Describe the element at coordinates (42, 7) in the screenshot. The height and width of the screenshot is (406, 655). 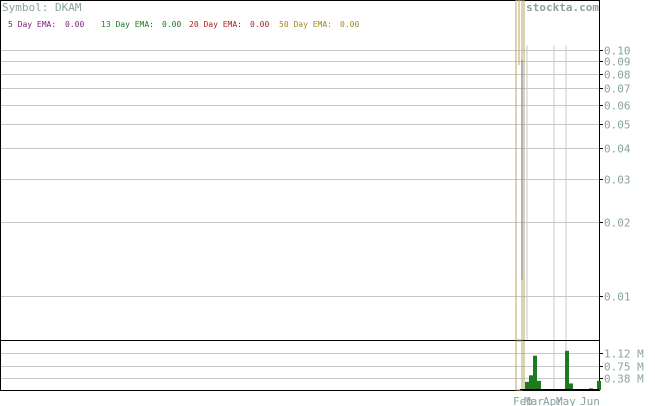
I see `symbol-label: Symbol: DKAM` at that location.